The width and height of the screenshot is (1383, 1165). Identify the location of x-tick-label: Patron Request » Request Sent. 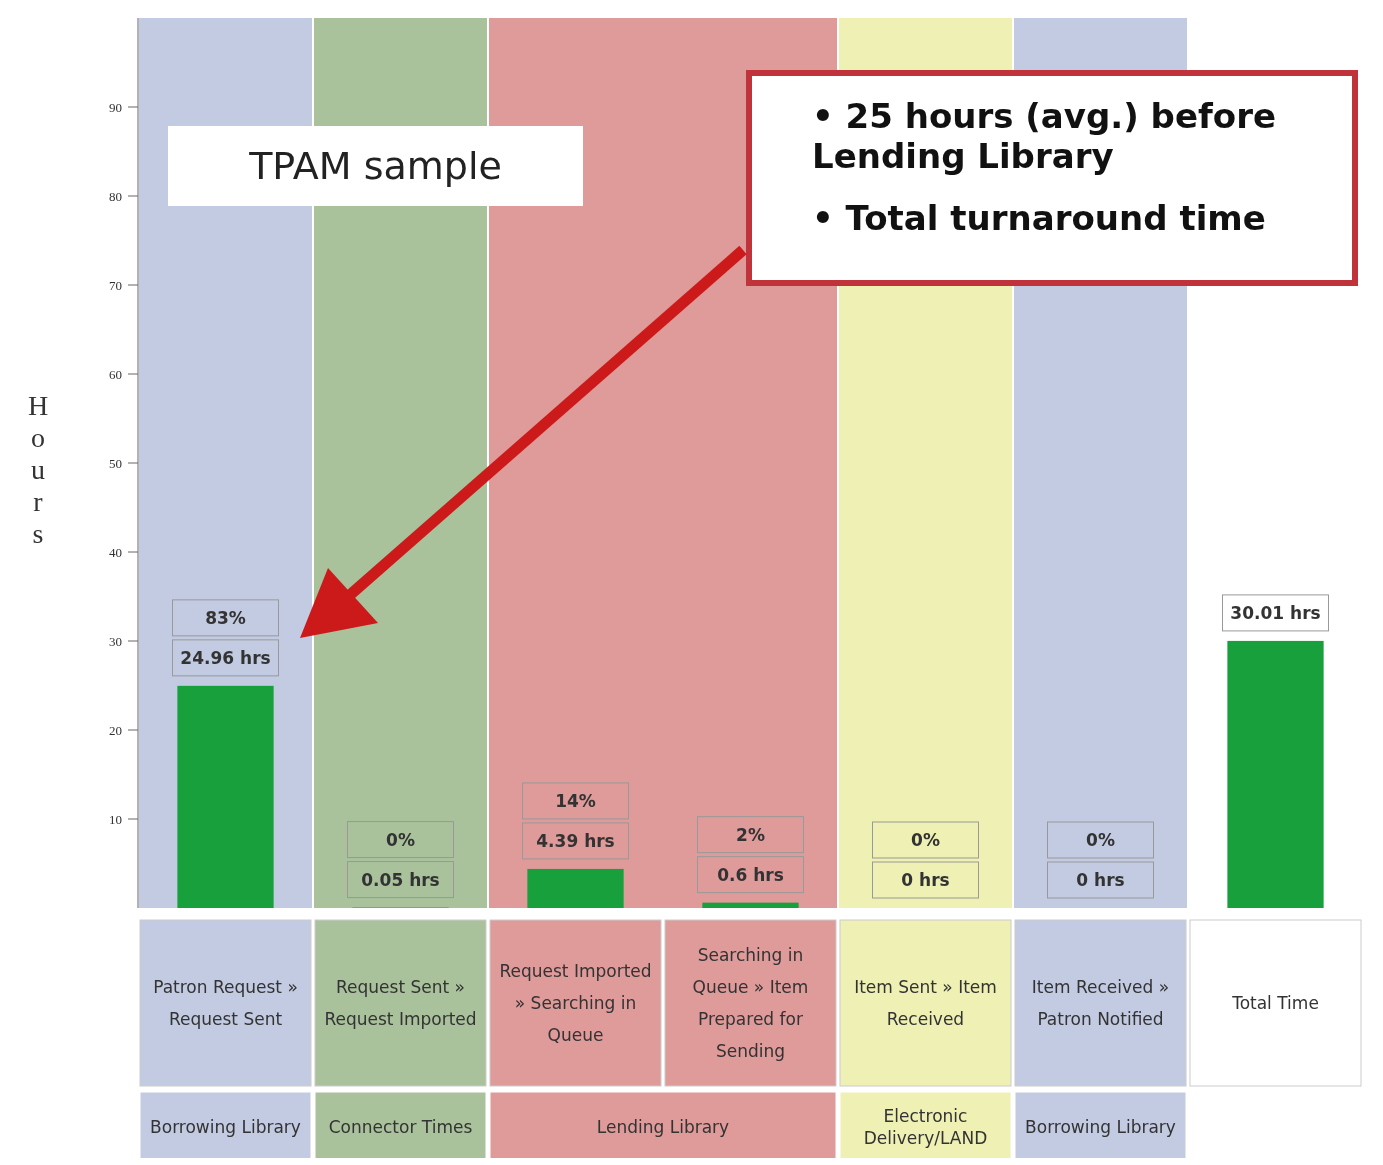
(225, 1003).